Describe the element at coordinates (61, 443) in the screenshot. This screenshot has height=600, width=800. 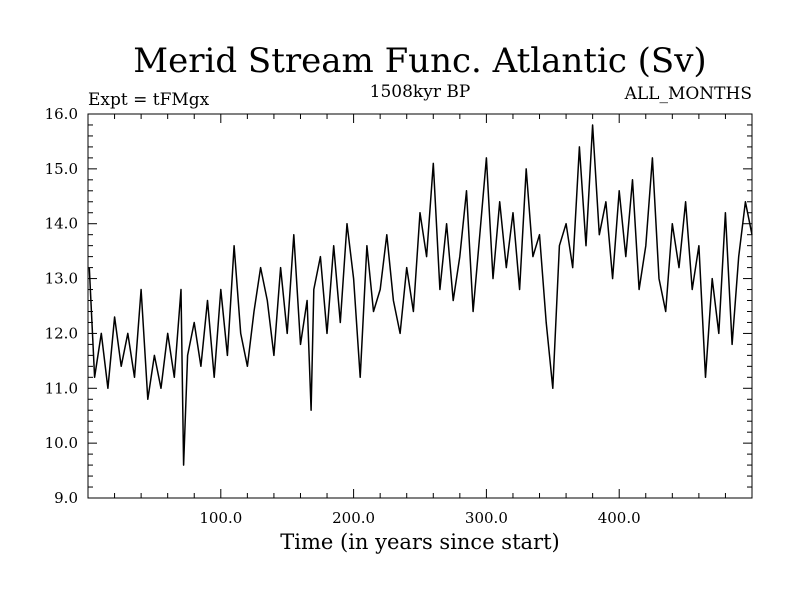
I see `y-tick-label: 10.0` at that location.